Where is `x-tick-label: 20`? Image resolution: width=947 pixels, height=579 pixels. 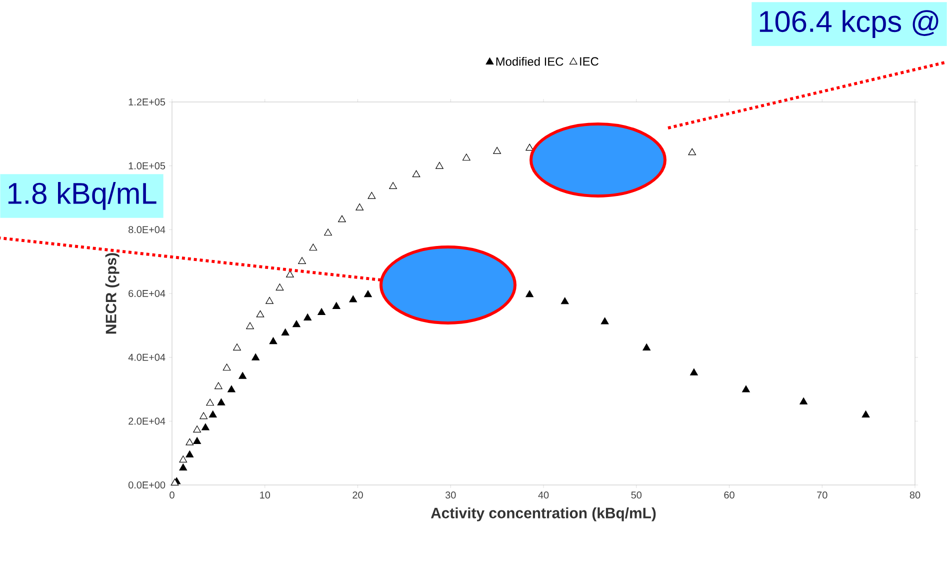
x-tick-label: 20 is located at coordinates (357, 495).